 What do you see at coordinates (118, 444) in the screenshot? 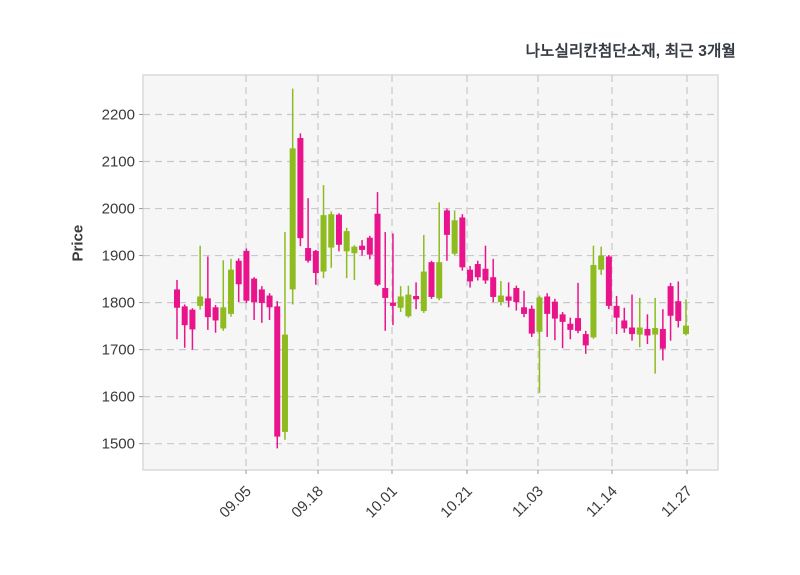
I see `svg-text: 1500` at bounding box center [118, 444].